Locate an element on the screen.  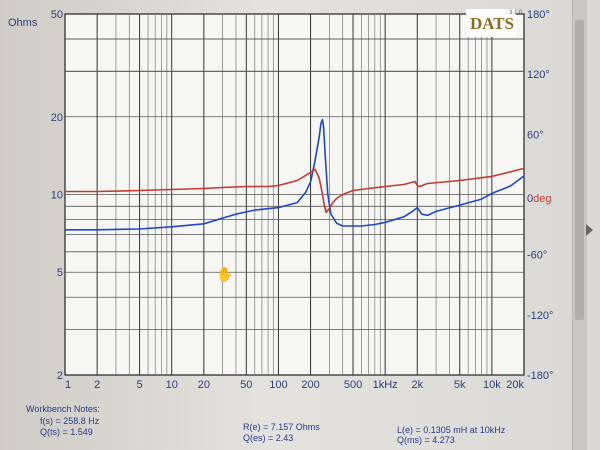
right-axis-zero-label: 0deg is located at coordinates (539, 199).